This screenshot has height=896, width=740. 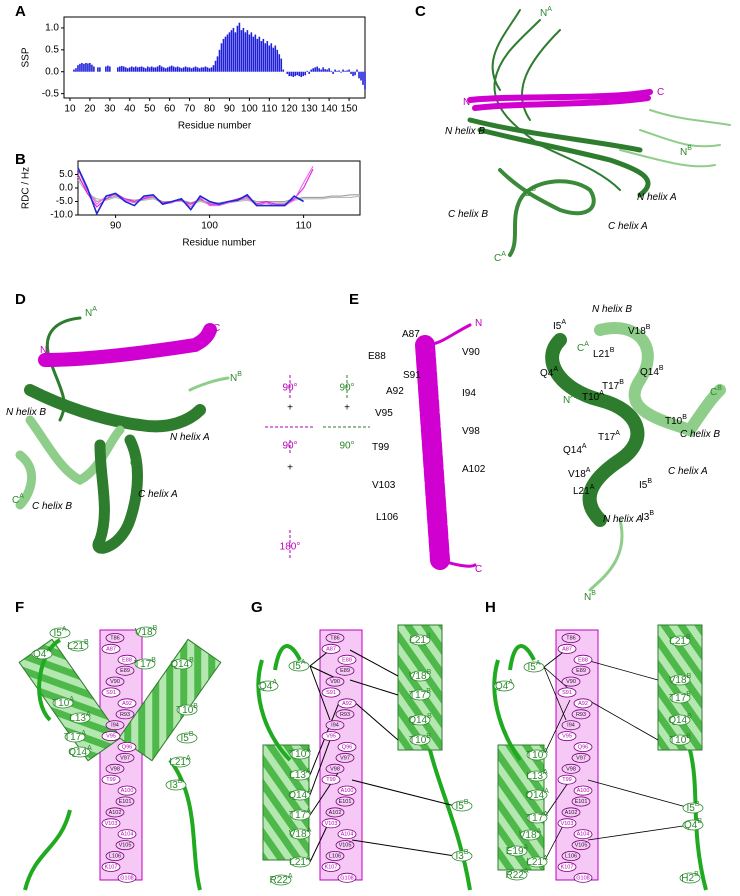 What do you see at coordinates (125, 846) in the screenshot?
I see `residue-label: V105` at bounding box center [125, 846].